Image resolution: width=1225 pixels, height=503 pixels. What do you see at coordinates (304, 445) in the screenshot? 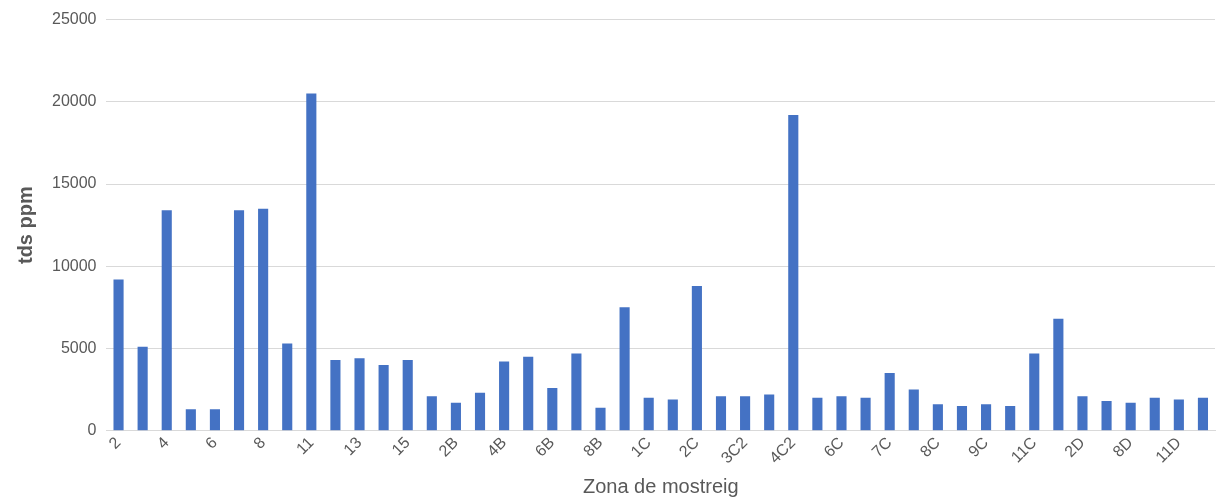
I see `x-tick-label: 11` at bounding box center [304, 445].